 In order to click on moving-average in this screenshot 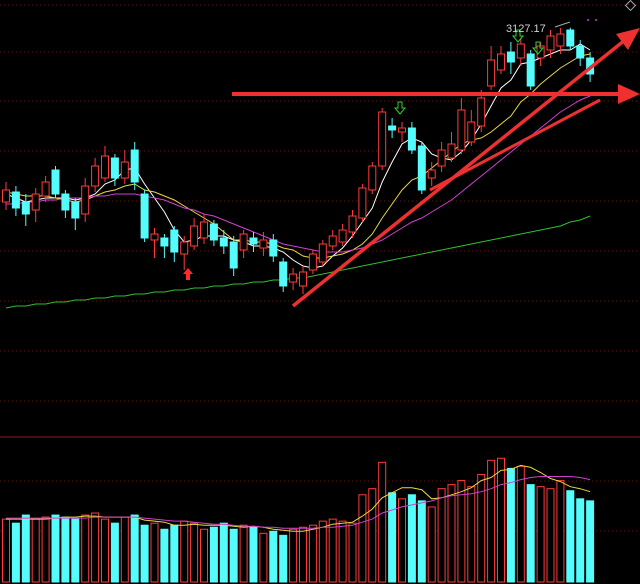, I will do `click(298, 262)`.